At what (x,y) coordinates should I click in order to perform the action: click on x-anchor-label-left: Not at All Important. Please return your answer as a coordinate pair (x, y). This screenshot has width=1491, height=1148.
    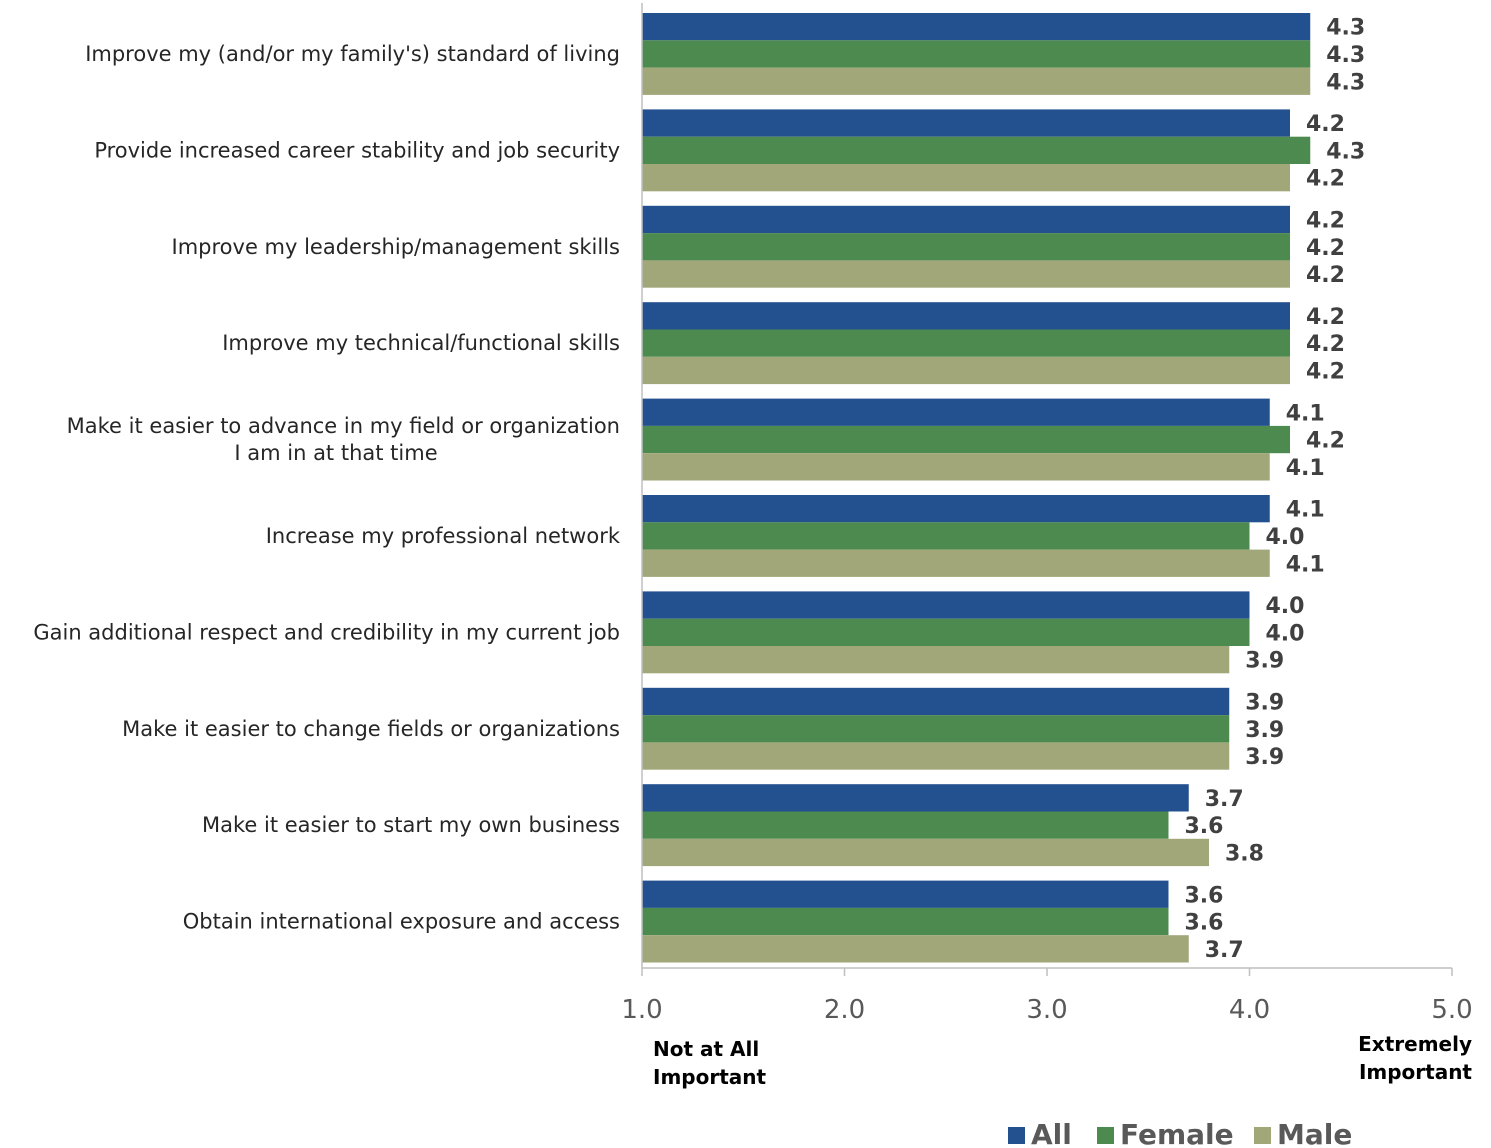
    Looking at the image, I should click on (709, 1063).